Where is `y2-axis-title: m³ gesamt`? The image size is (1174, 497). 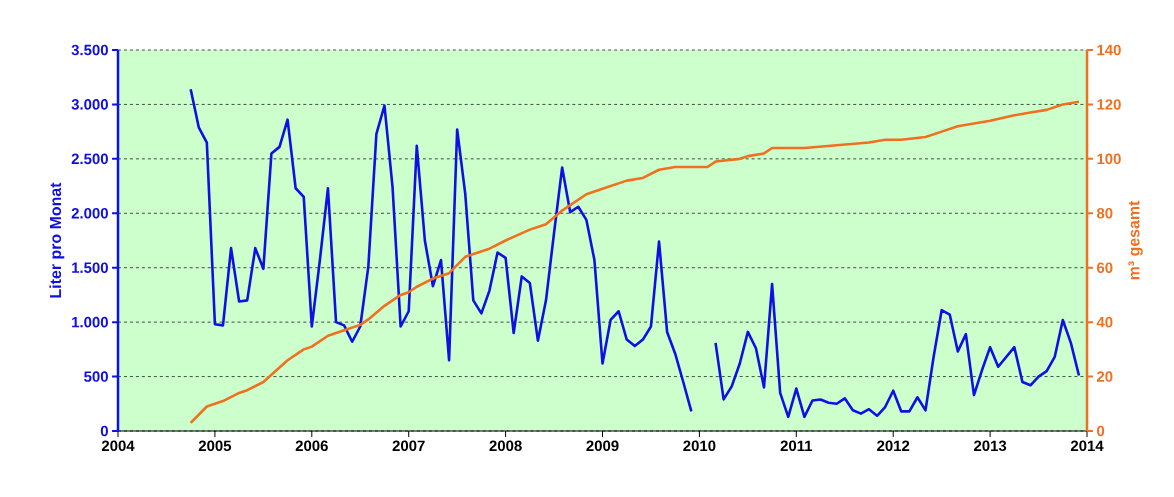 y2-axis-title: m³ gesamt is located at coordinates (1135, 240).